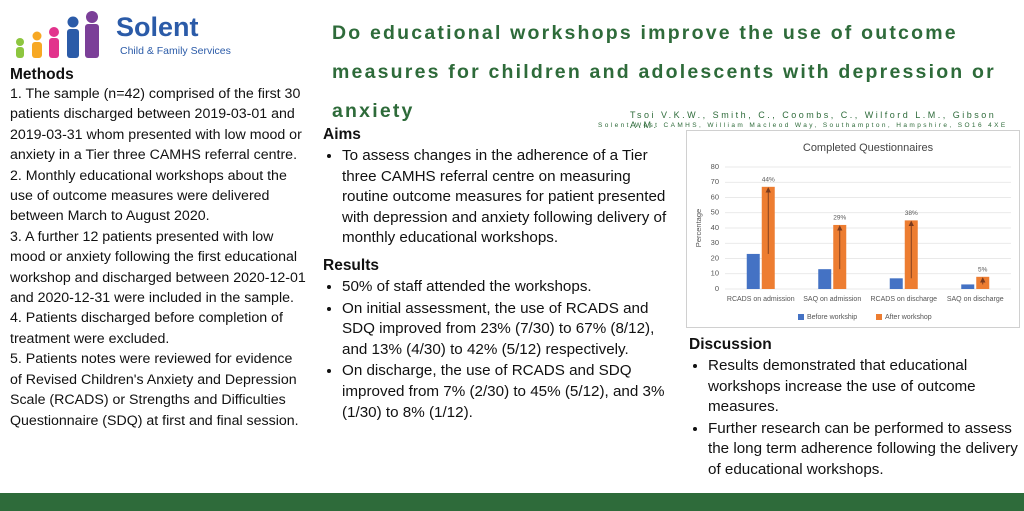 The width and height of the screenshot is (1024, 511). I want to click on y-axis-label: Percentage, so click(698, 228).